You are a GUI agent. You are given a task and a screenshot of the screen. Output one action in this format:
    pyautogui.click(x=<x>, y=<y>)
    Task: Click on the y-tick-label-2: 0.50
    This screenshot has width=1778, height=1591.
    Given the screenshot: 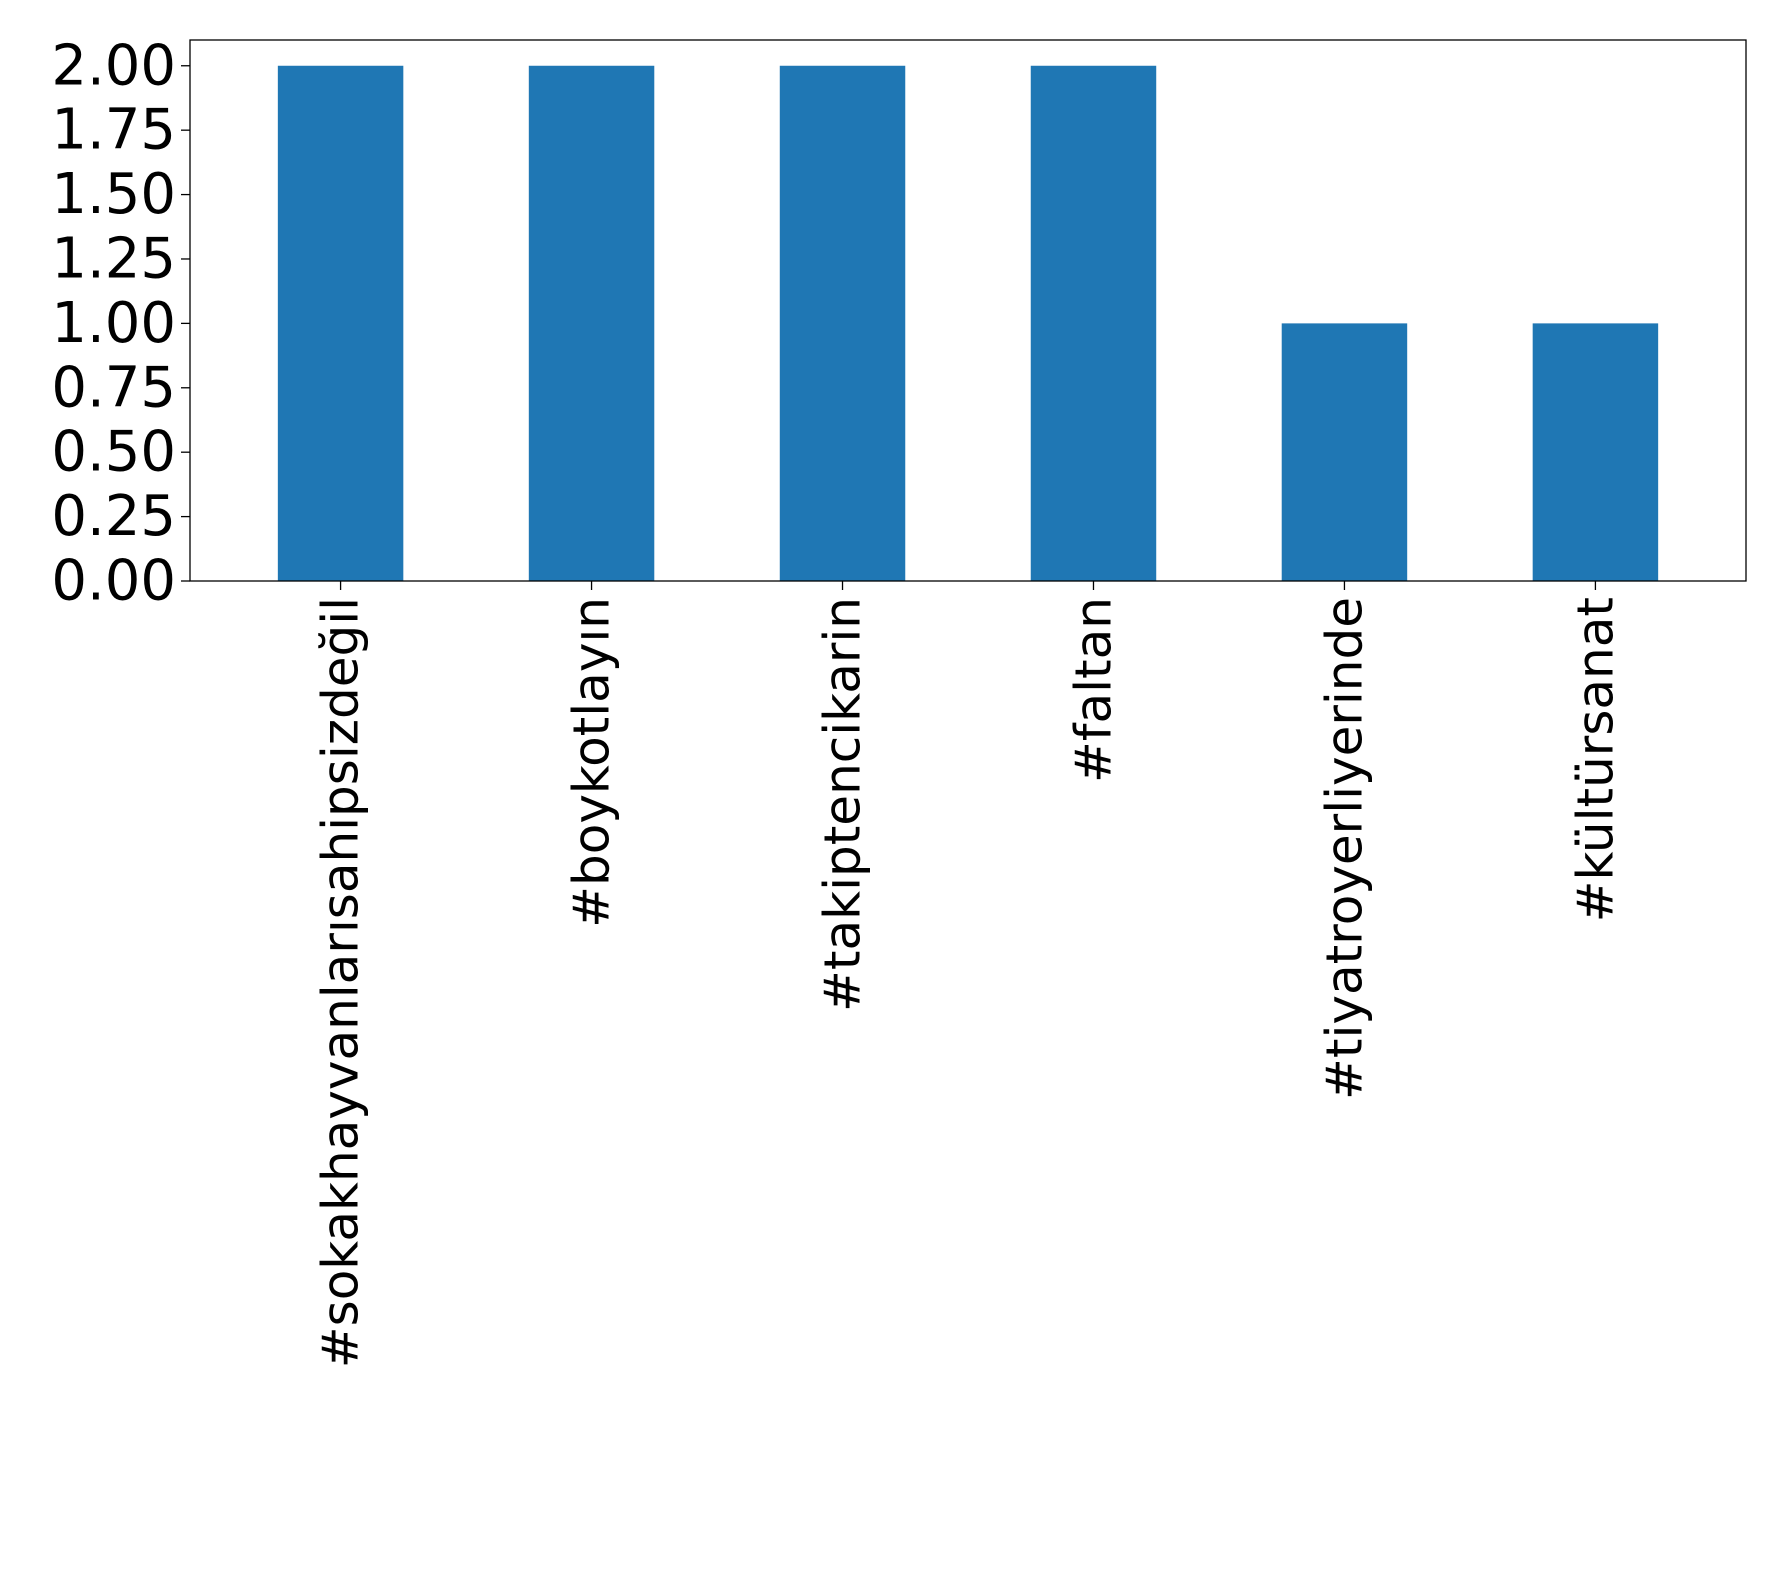 What is the action you would take?
    pyautogui.click(x=113, y=452)
    